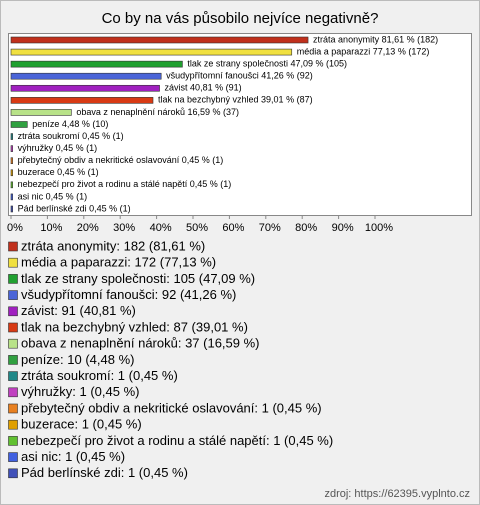 This screenshot has width=480, height=505. Describe the element at coordinates (306, 228) in the screenshot. I see `x-tick-label: 80%` at that location.